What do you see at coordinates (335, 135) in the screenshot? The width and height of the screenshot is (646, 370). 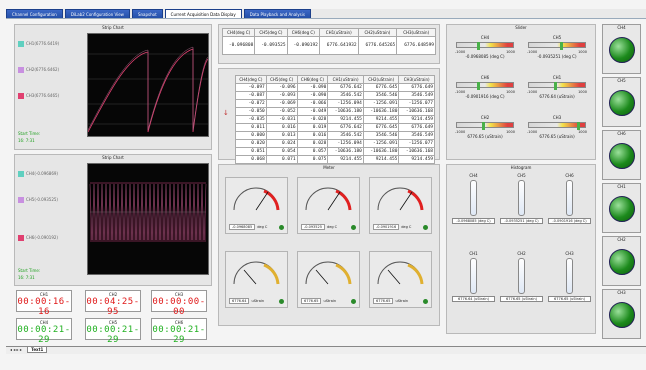 I see `table-row: 0.000 0.013 0.016 3546.542 3546.546 3546.549` at bounding box center [335, 135].